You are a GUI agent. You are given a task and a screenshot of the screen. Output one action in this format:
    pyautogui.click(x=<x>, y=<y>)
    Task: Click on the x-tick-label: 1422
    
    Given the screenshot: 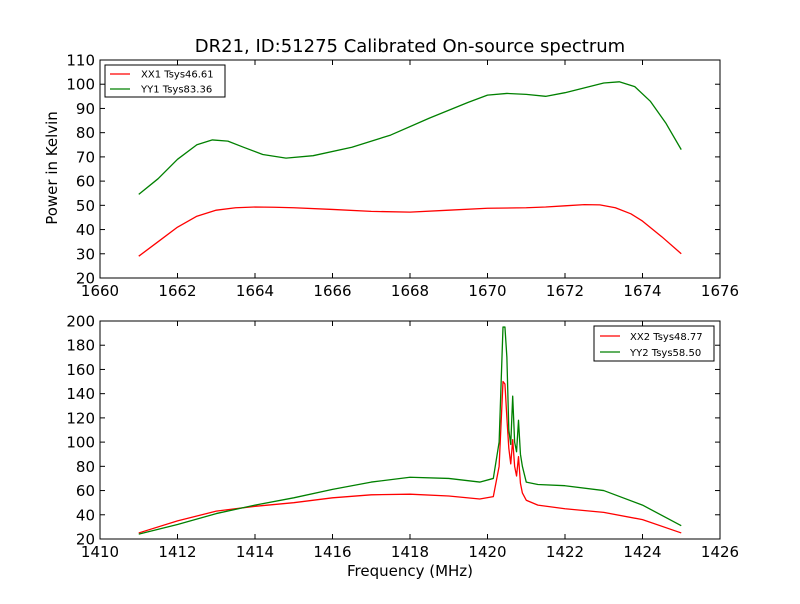 What is the action you would take?
    pyautogui.click(x=565, y=552)
    